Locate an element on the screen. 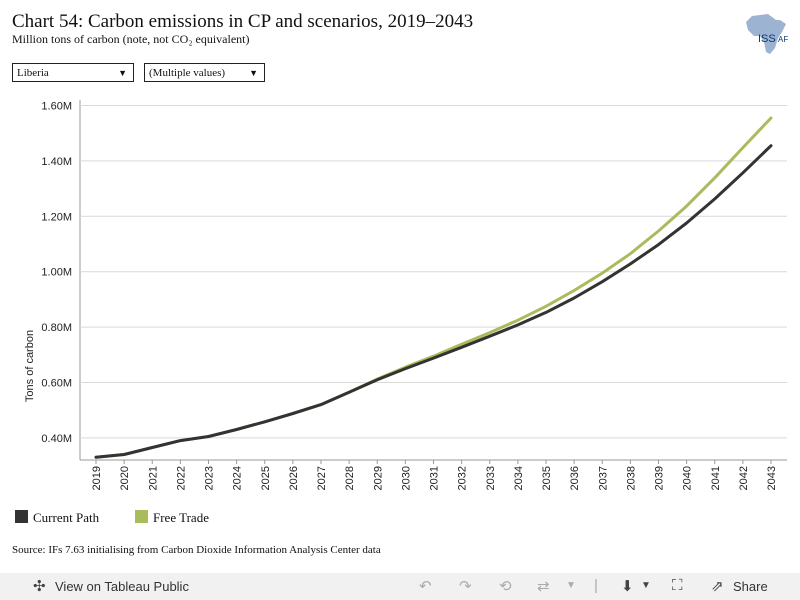  fullscreen-icon: ⛶ is located at coordinates (677, 585).